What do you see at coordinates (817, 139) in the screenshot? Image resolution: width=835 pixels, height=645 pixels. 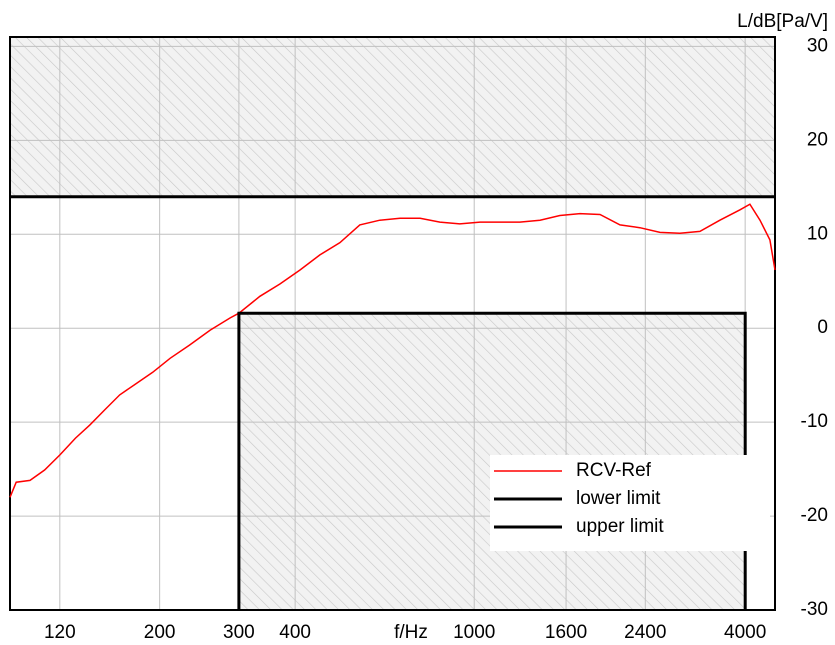 I see `y-tick-label: 20` at bounding box center [817, 139].